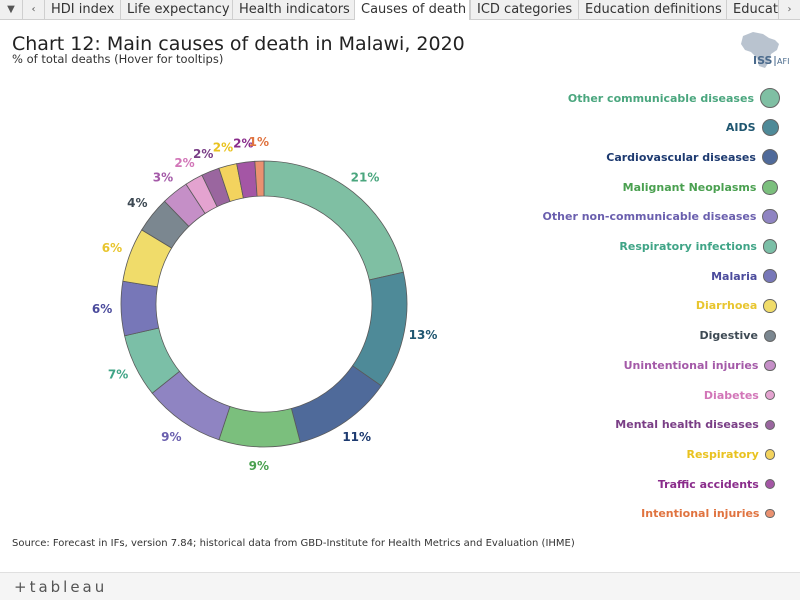 The image size is (800, 600). I want to click on slice-label-other-non-communicable-diseases: 9%, so click(171, 437).